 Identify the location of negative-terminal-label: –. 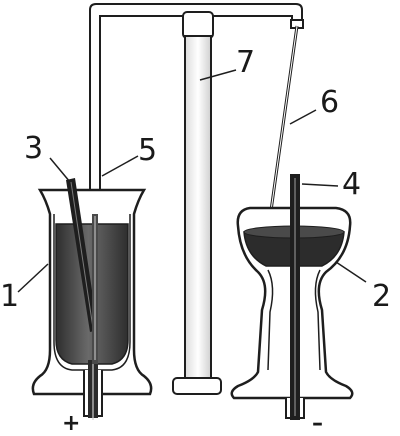
(317, 423).